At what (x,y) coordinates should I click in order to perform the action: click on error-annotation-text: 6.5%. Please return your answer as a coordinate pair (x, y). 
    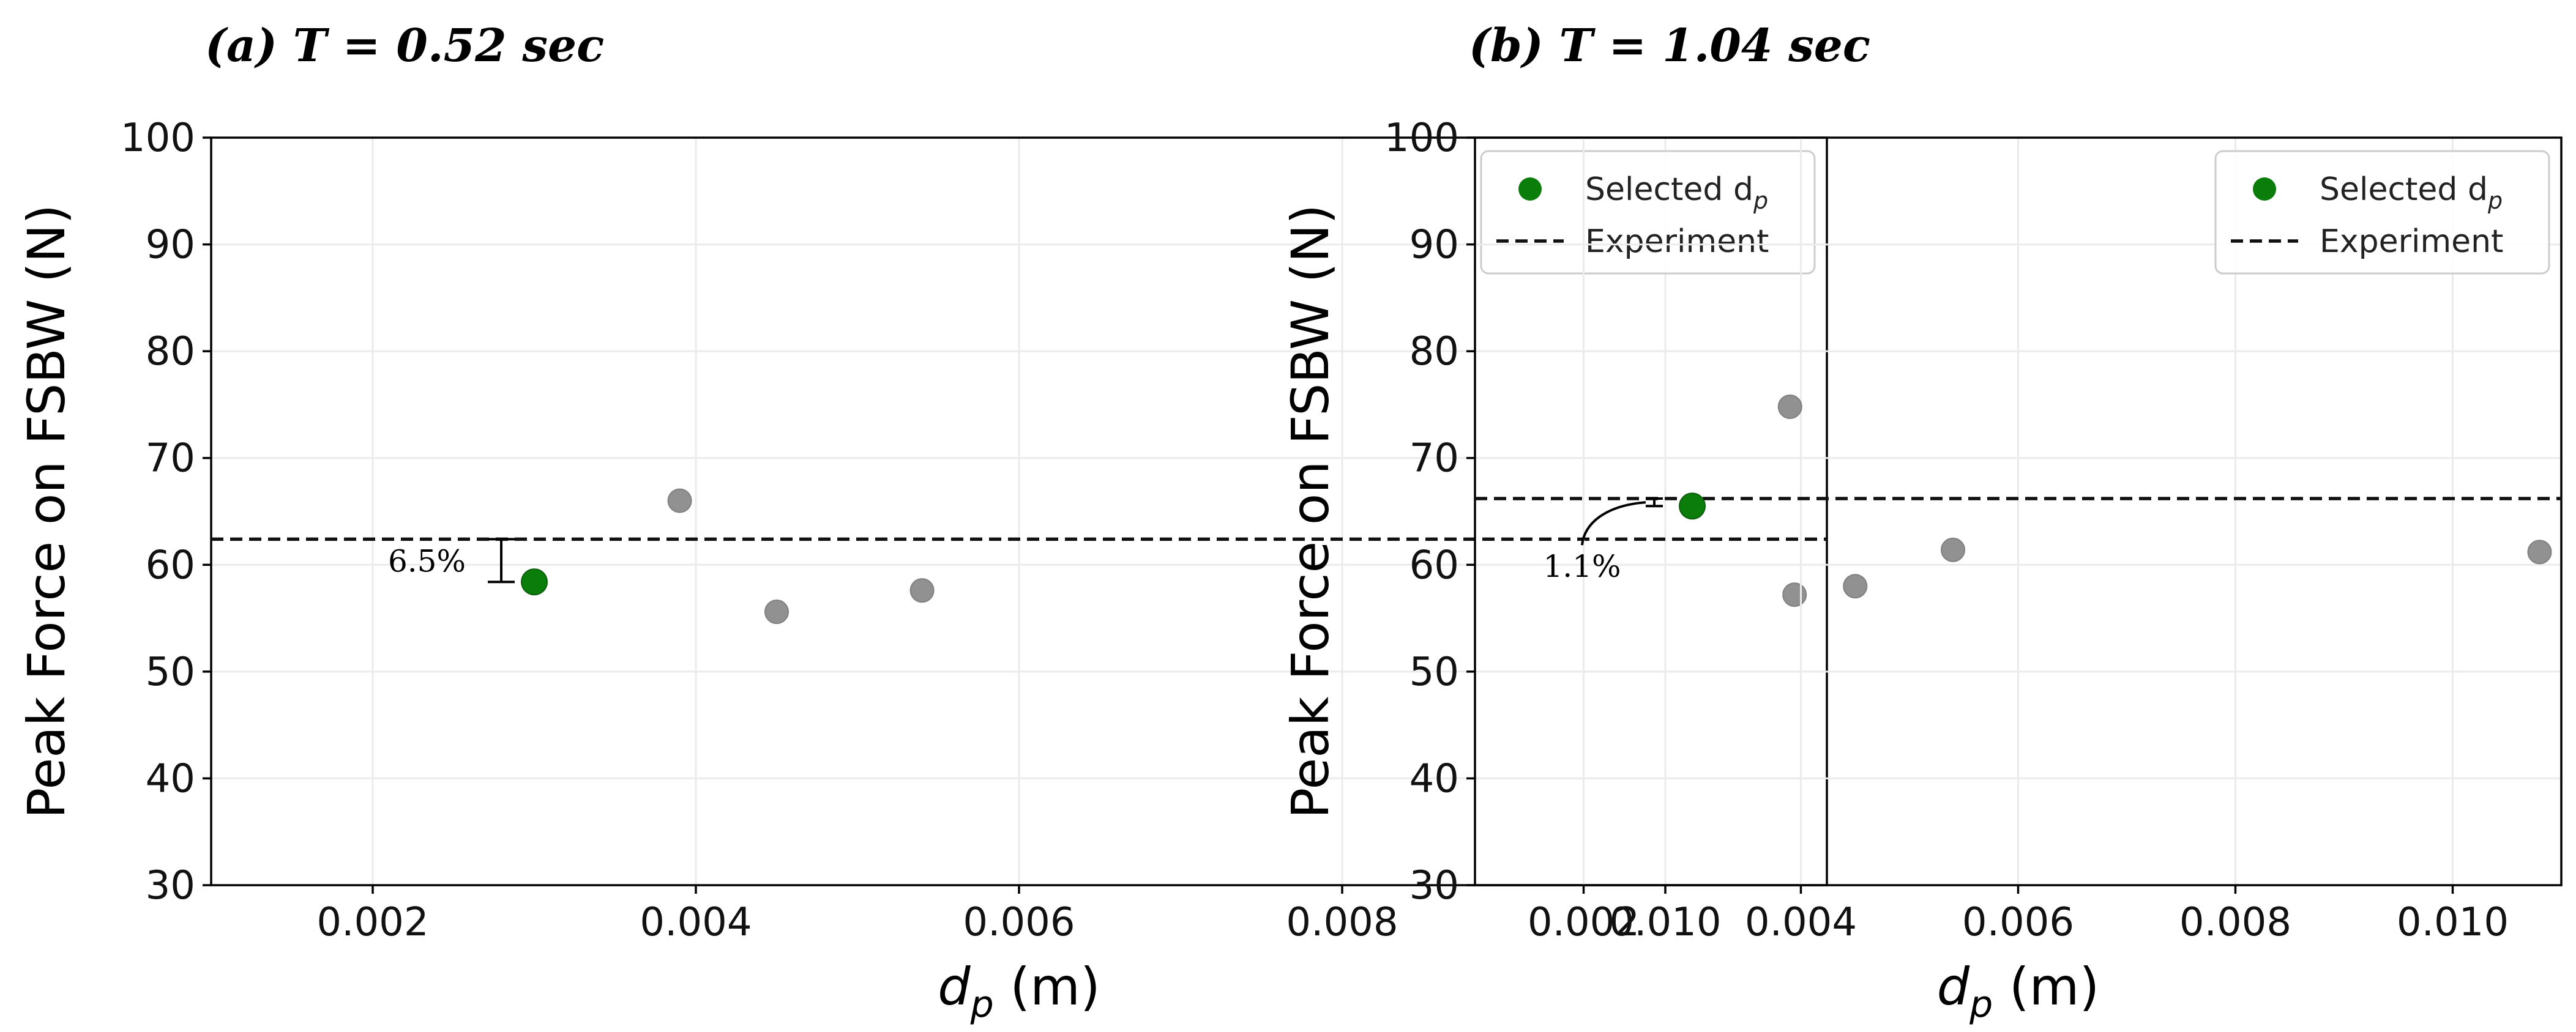
    Looking at the image, I should click on (427, 561).